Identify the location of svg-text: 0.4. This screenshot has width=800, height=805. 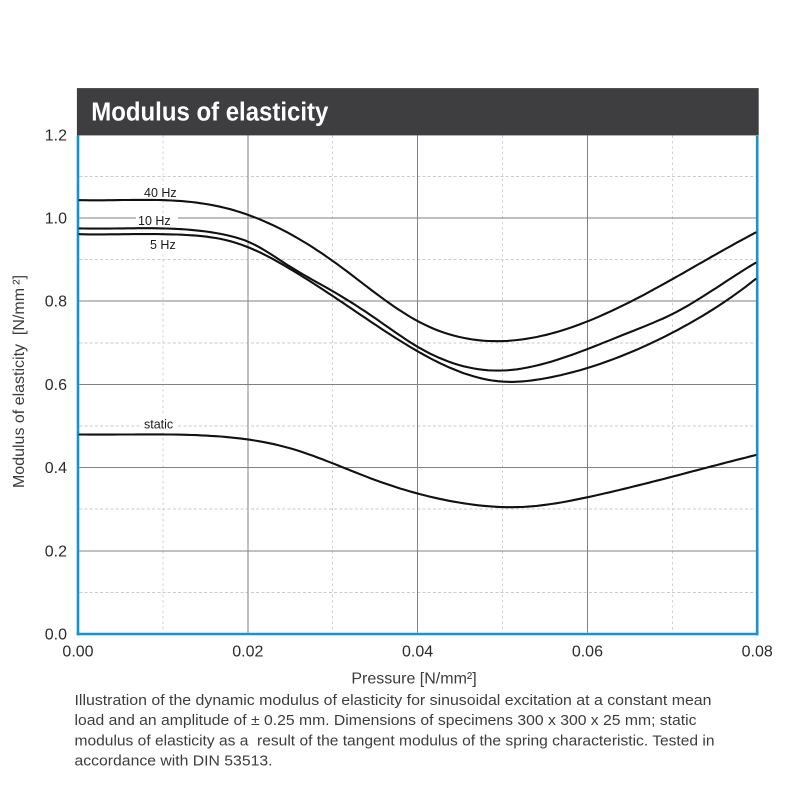
(56, 468).